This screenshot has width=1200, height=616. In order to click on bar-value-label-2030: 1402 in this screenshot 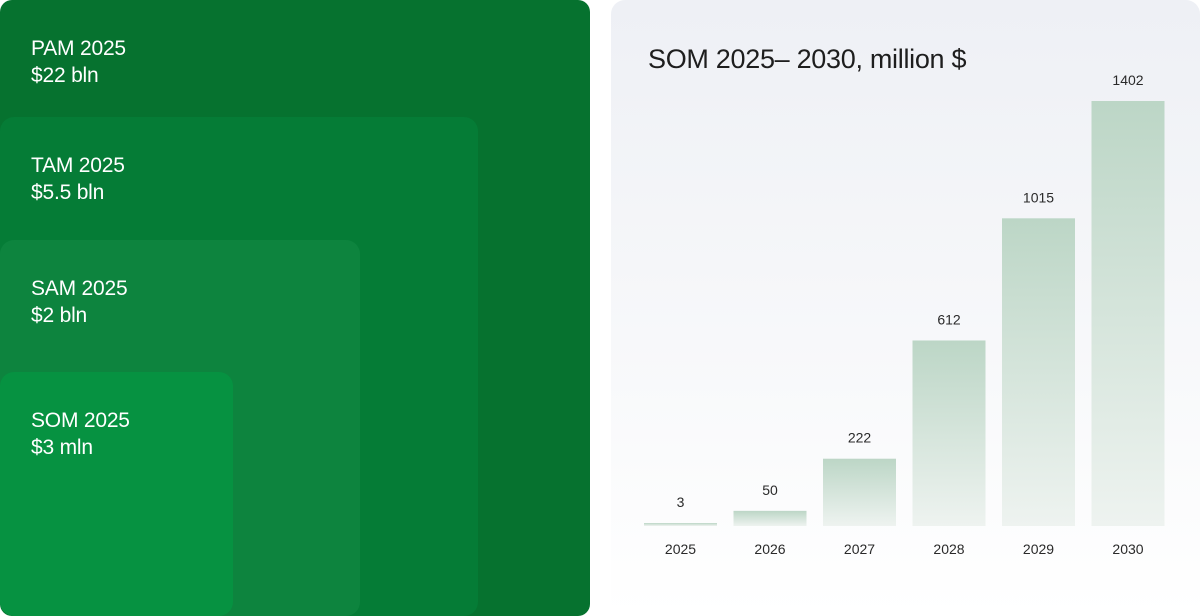, I will do `click(1127, 80)`.